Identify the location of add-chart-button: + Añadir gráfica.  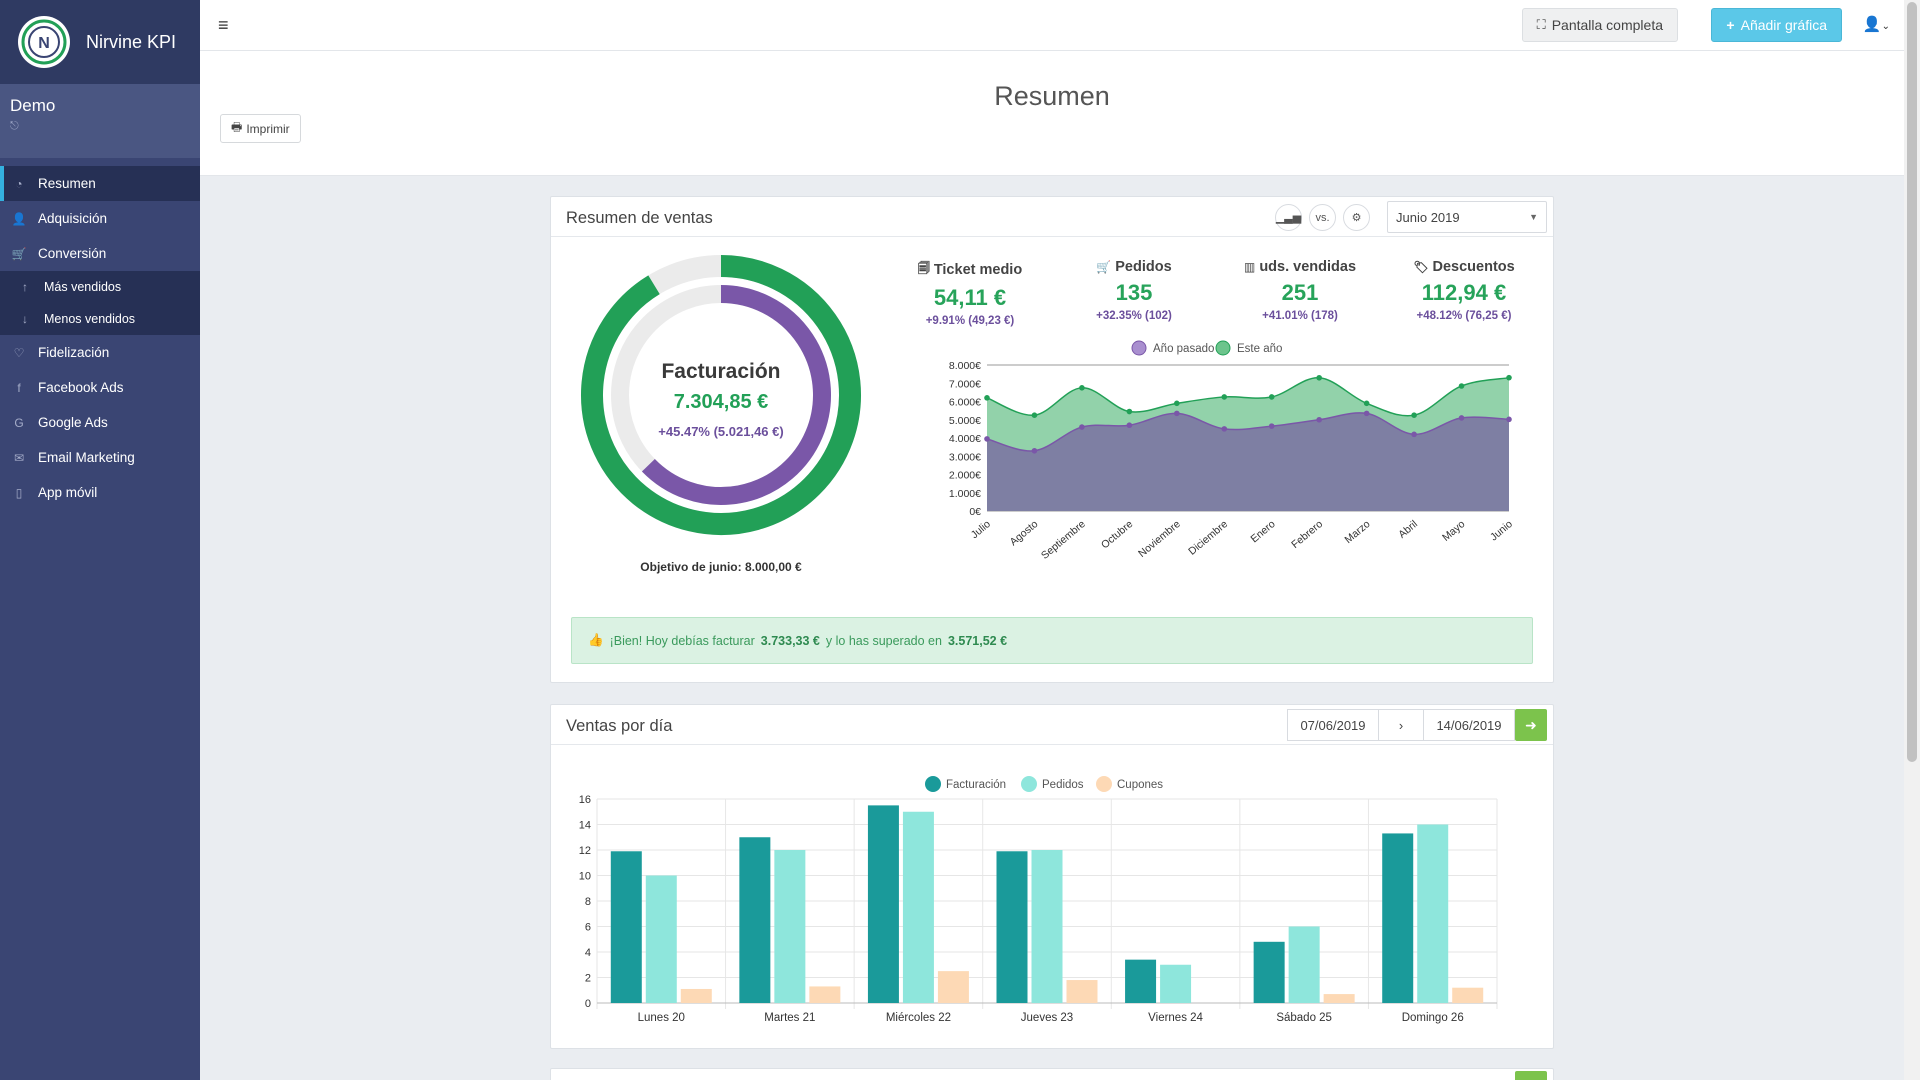
(1776, 25).